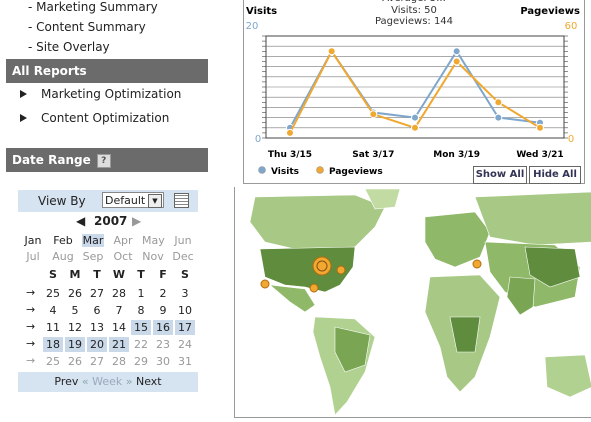 The height and width of the screenshot is (422, 591). What do you see at coordinates (567, 376) in the screenshot?
I see `map-region-australia` at bounding box center [567, 376].